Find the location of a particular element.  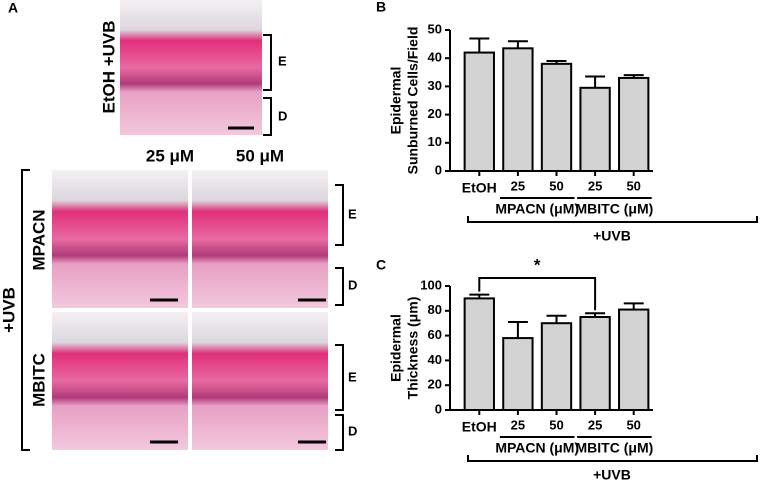

row-label: EtOH +UVB is located at coordinates (108, 66).